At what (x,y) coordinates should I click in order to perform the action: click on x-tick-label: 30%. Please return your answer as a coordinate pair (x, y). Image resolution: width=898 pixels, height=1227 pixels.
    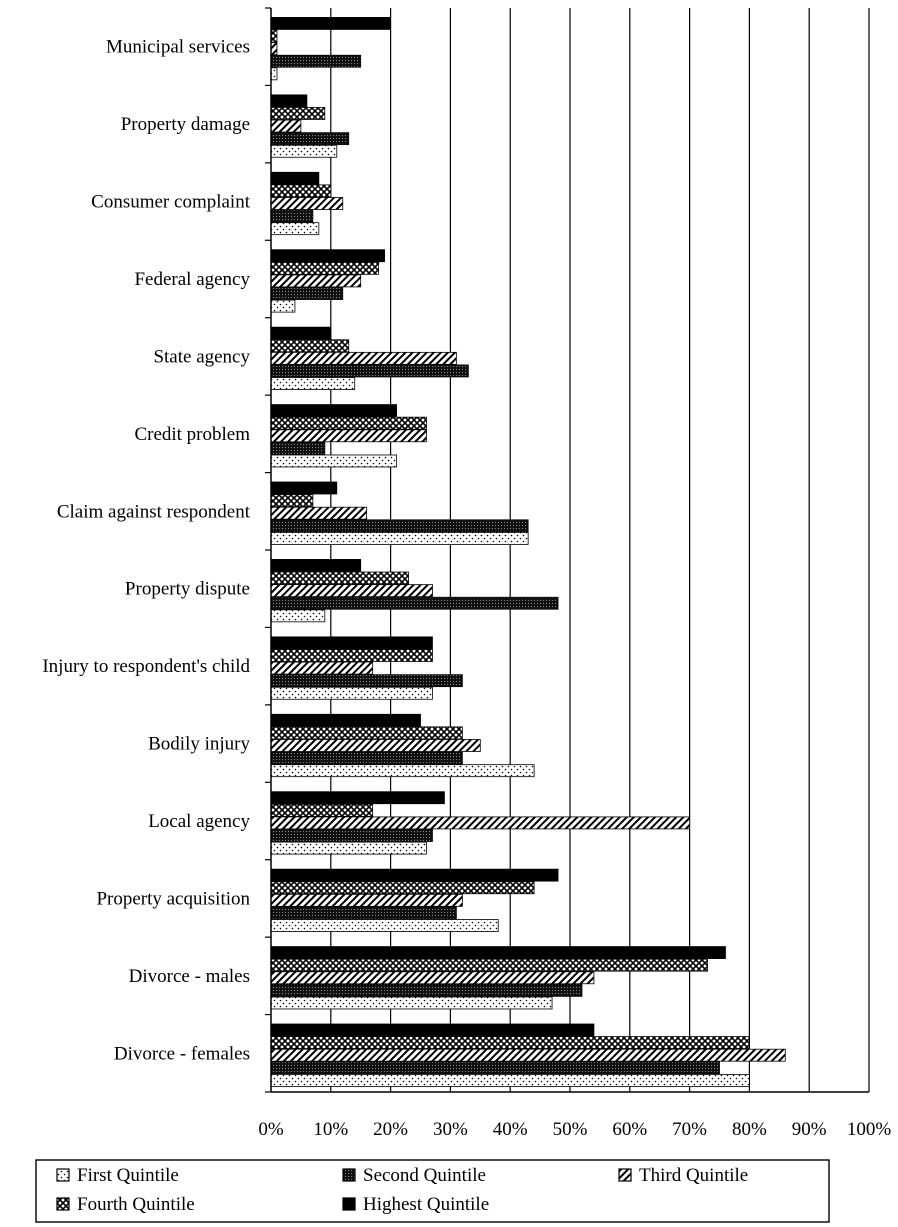
    Looking at the image, I should click on (450, 1129).